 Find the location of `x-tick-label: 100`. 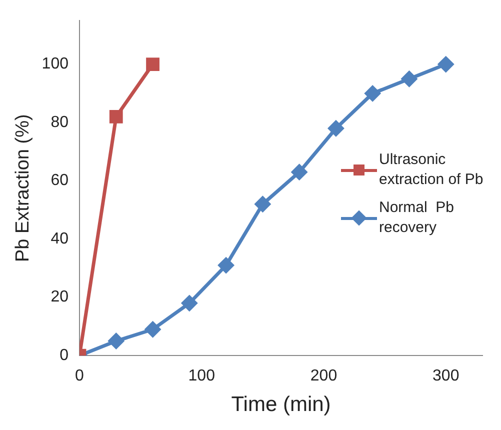

x-tick-label: 100 is located at coordinates (202, 376).